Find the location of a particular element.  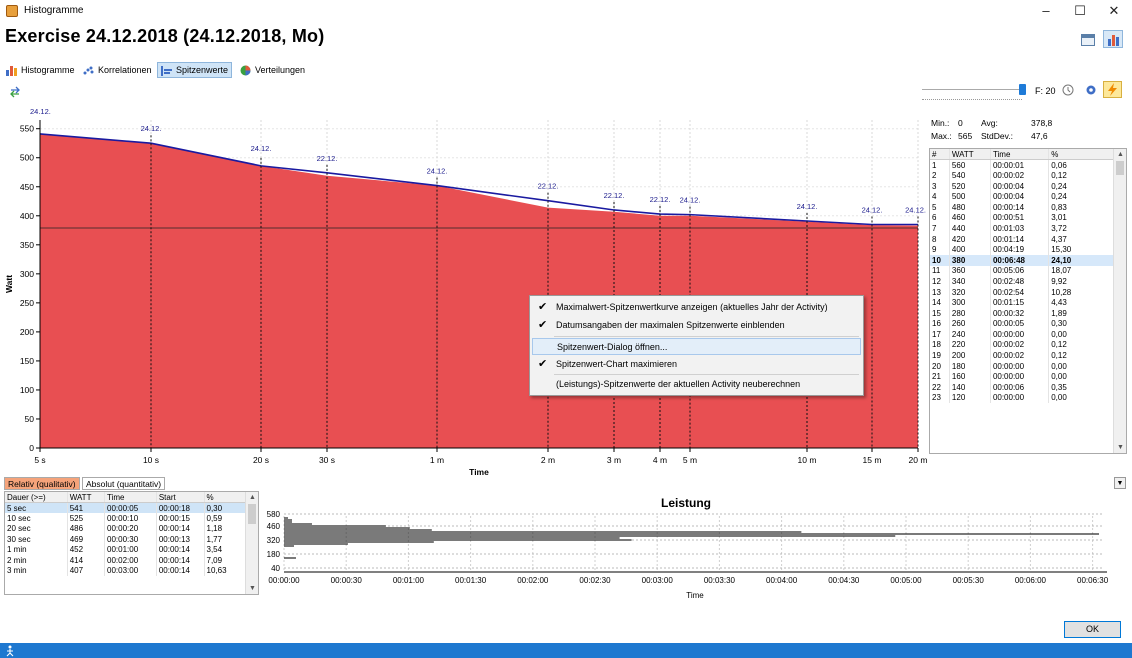

table-cell: 00:00:14 is located at coordinates (180, 570).